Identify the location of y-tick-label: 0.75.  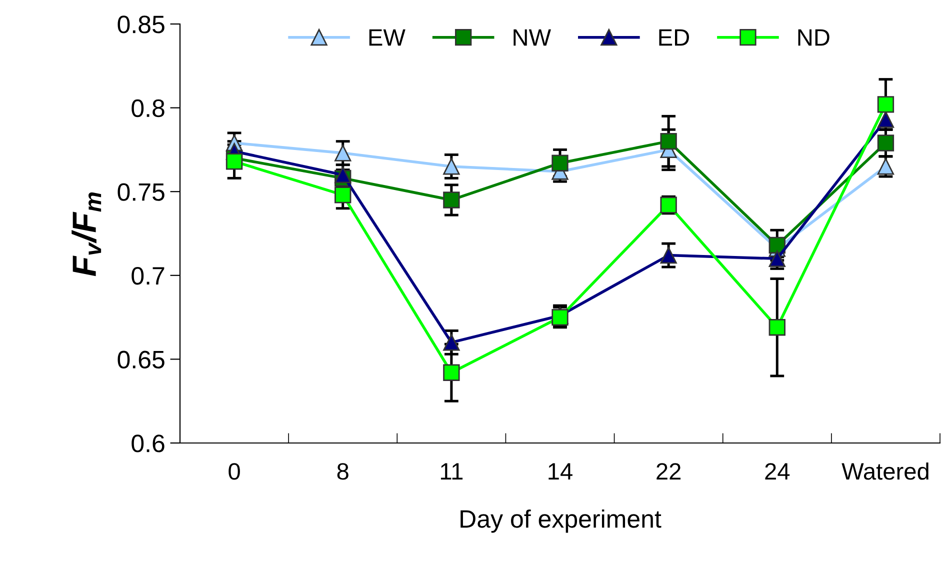
(141, 192).